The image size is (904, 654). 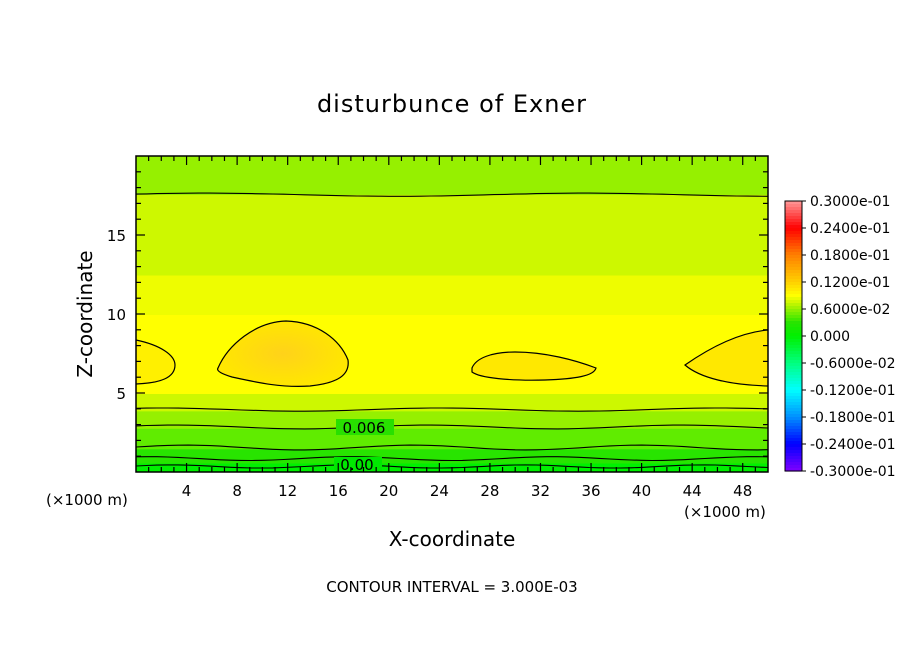 I want to click on y-tick-label: 15, so click(x=116, y=236).